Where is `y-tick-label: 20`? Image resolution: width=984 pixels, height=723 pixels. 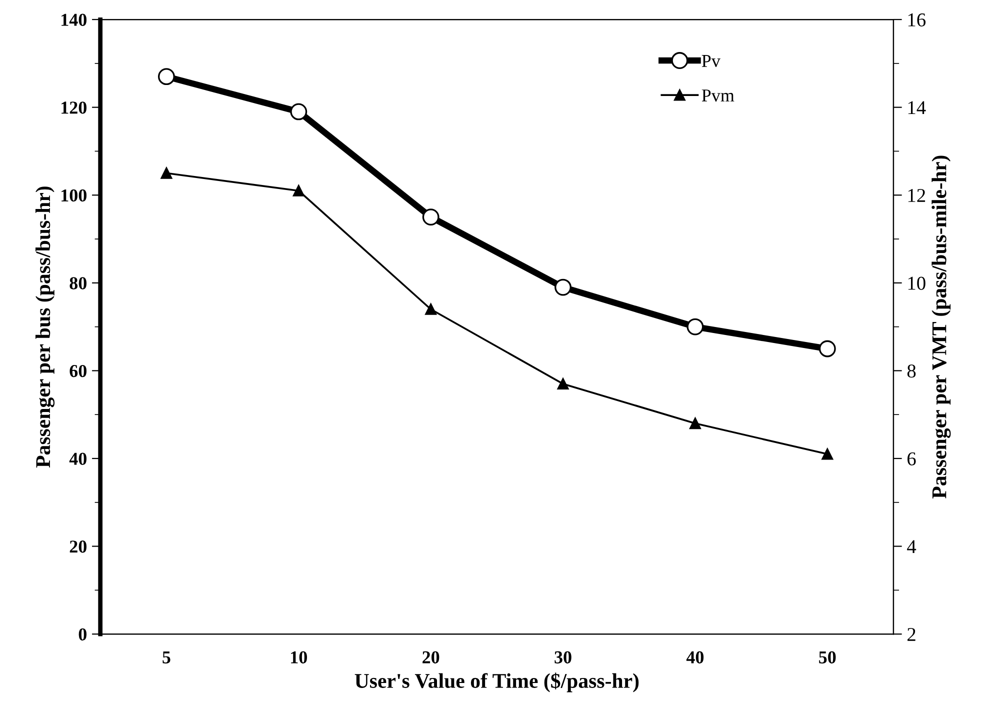 y-tick-label: 20 is located at coordinates (78, 546).